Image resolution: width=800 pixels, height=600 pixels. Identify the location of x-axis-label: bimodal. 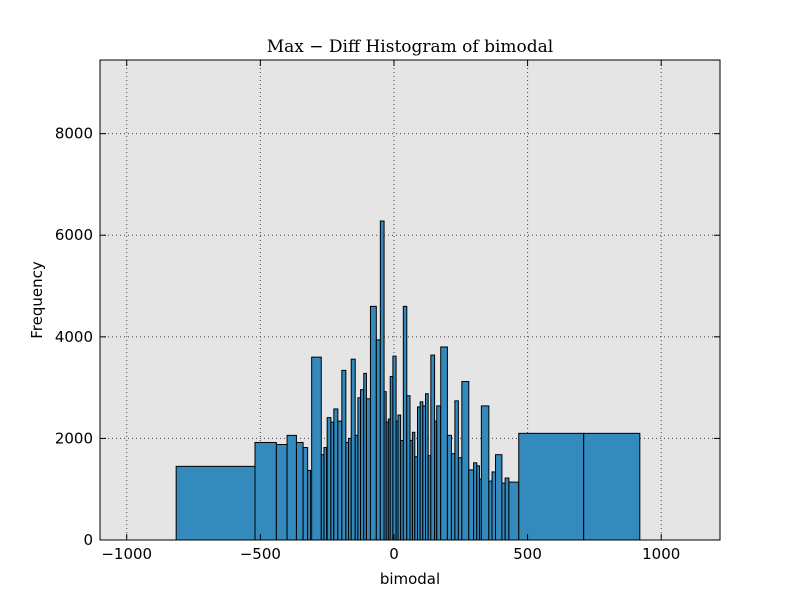
(410, 579).